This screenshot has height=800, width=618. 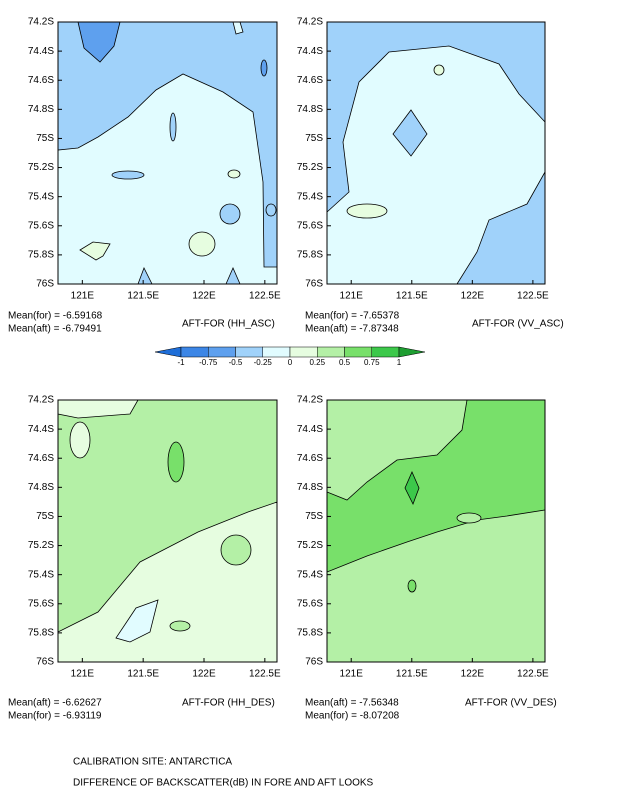 What do you see at coordinates (152, 762) in the screenshot?
I see `footer-text: CALIBRATION SITE: ANTARCTICA` at bounding box center [152, 762].